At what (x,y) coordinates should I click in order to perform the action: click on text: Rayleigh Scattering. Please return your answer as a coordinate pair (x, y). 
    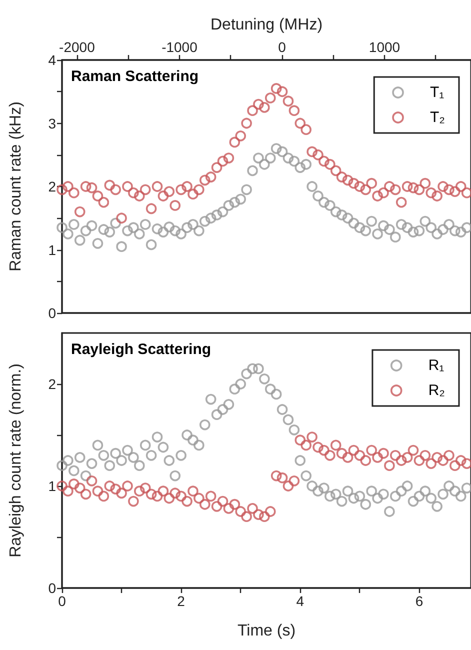
    Looking at the image, I should click on (141, 349).